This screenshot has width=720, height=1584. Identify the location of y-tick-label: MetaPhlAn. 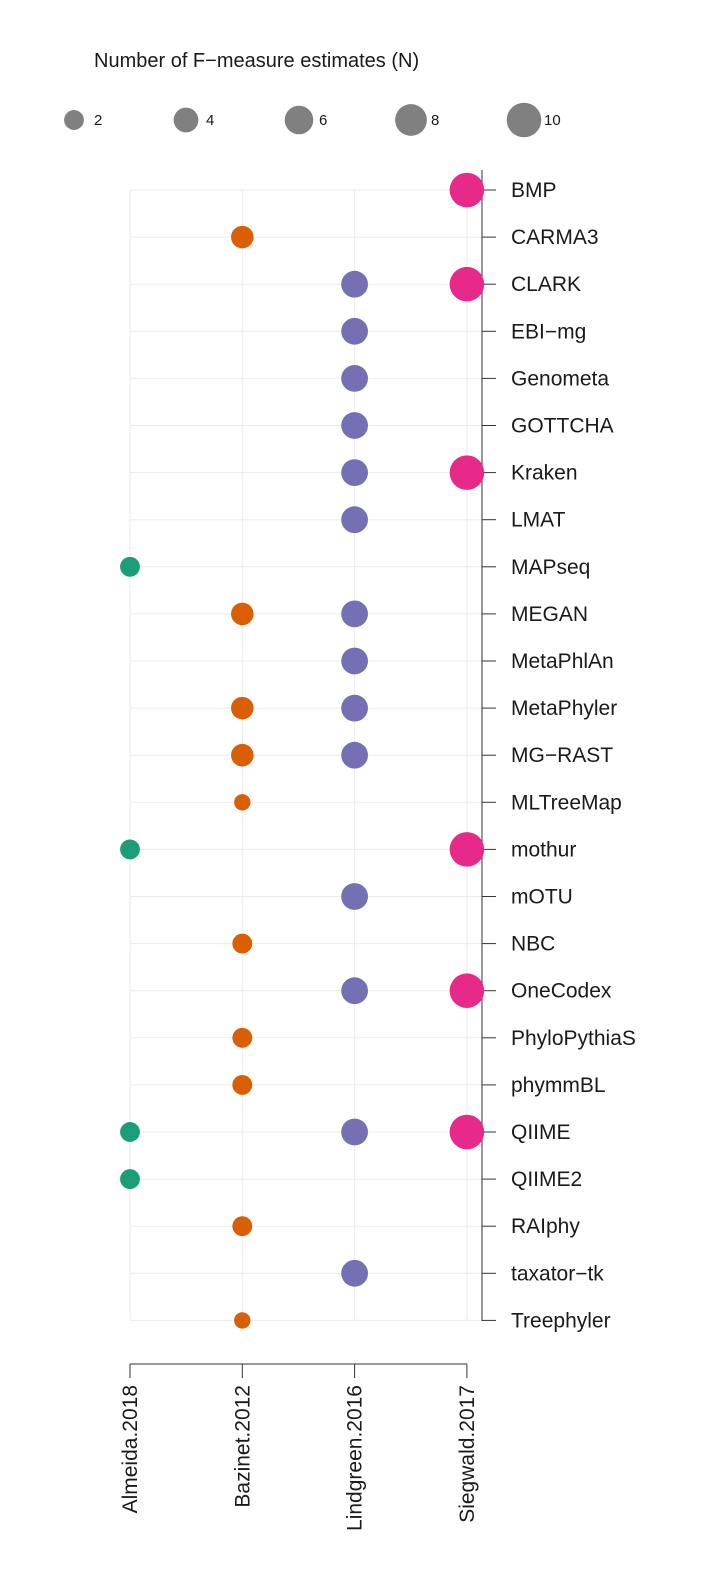
(562, 661).